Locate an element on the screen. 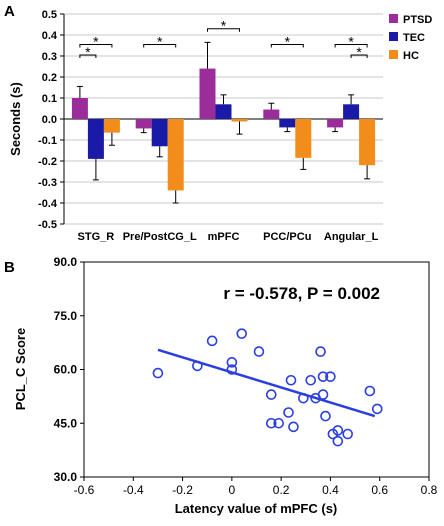 The height and width of the screenshot is (526, 444). x-tick-label: 0.8 is located at coordinates (429, 490).